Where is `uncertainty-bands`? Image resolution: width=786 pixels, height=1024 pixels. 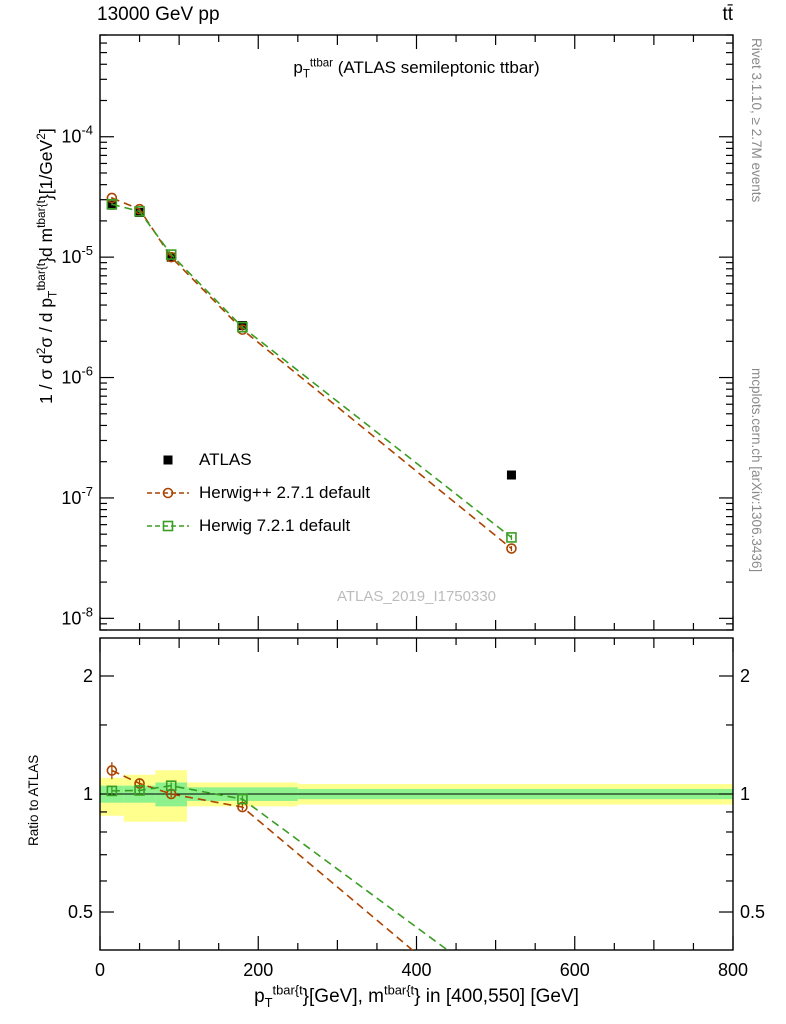
uncertainty-bands is located at coordinates (416, 796).